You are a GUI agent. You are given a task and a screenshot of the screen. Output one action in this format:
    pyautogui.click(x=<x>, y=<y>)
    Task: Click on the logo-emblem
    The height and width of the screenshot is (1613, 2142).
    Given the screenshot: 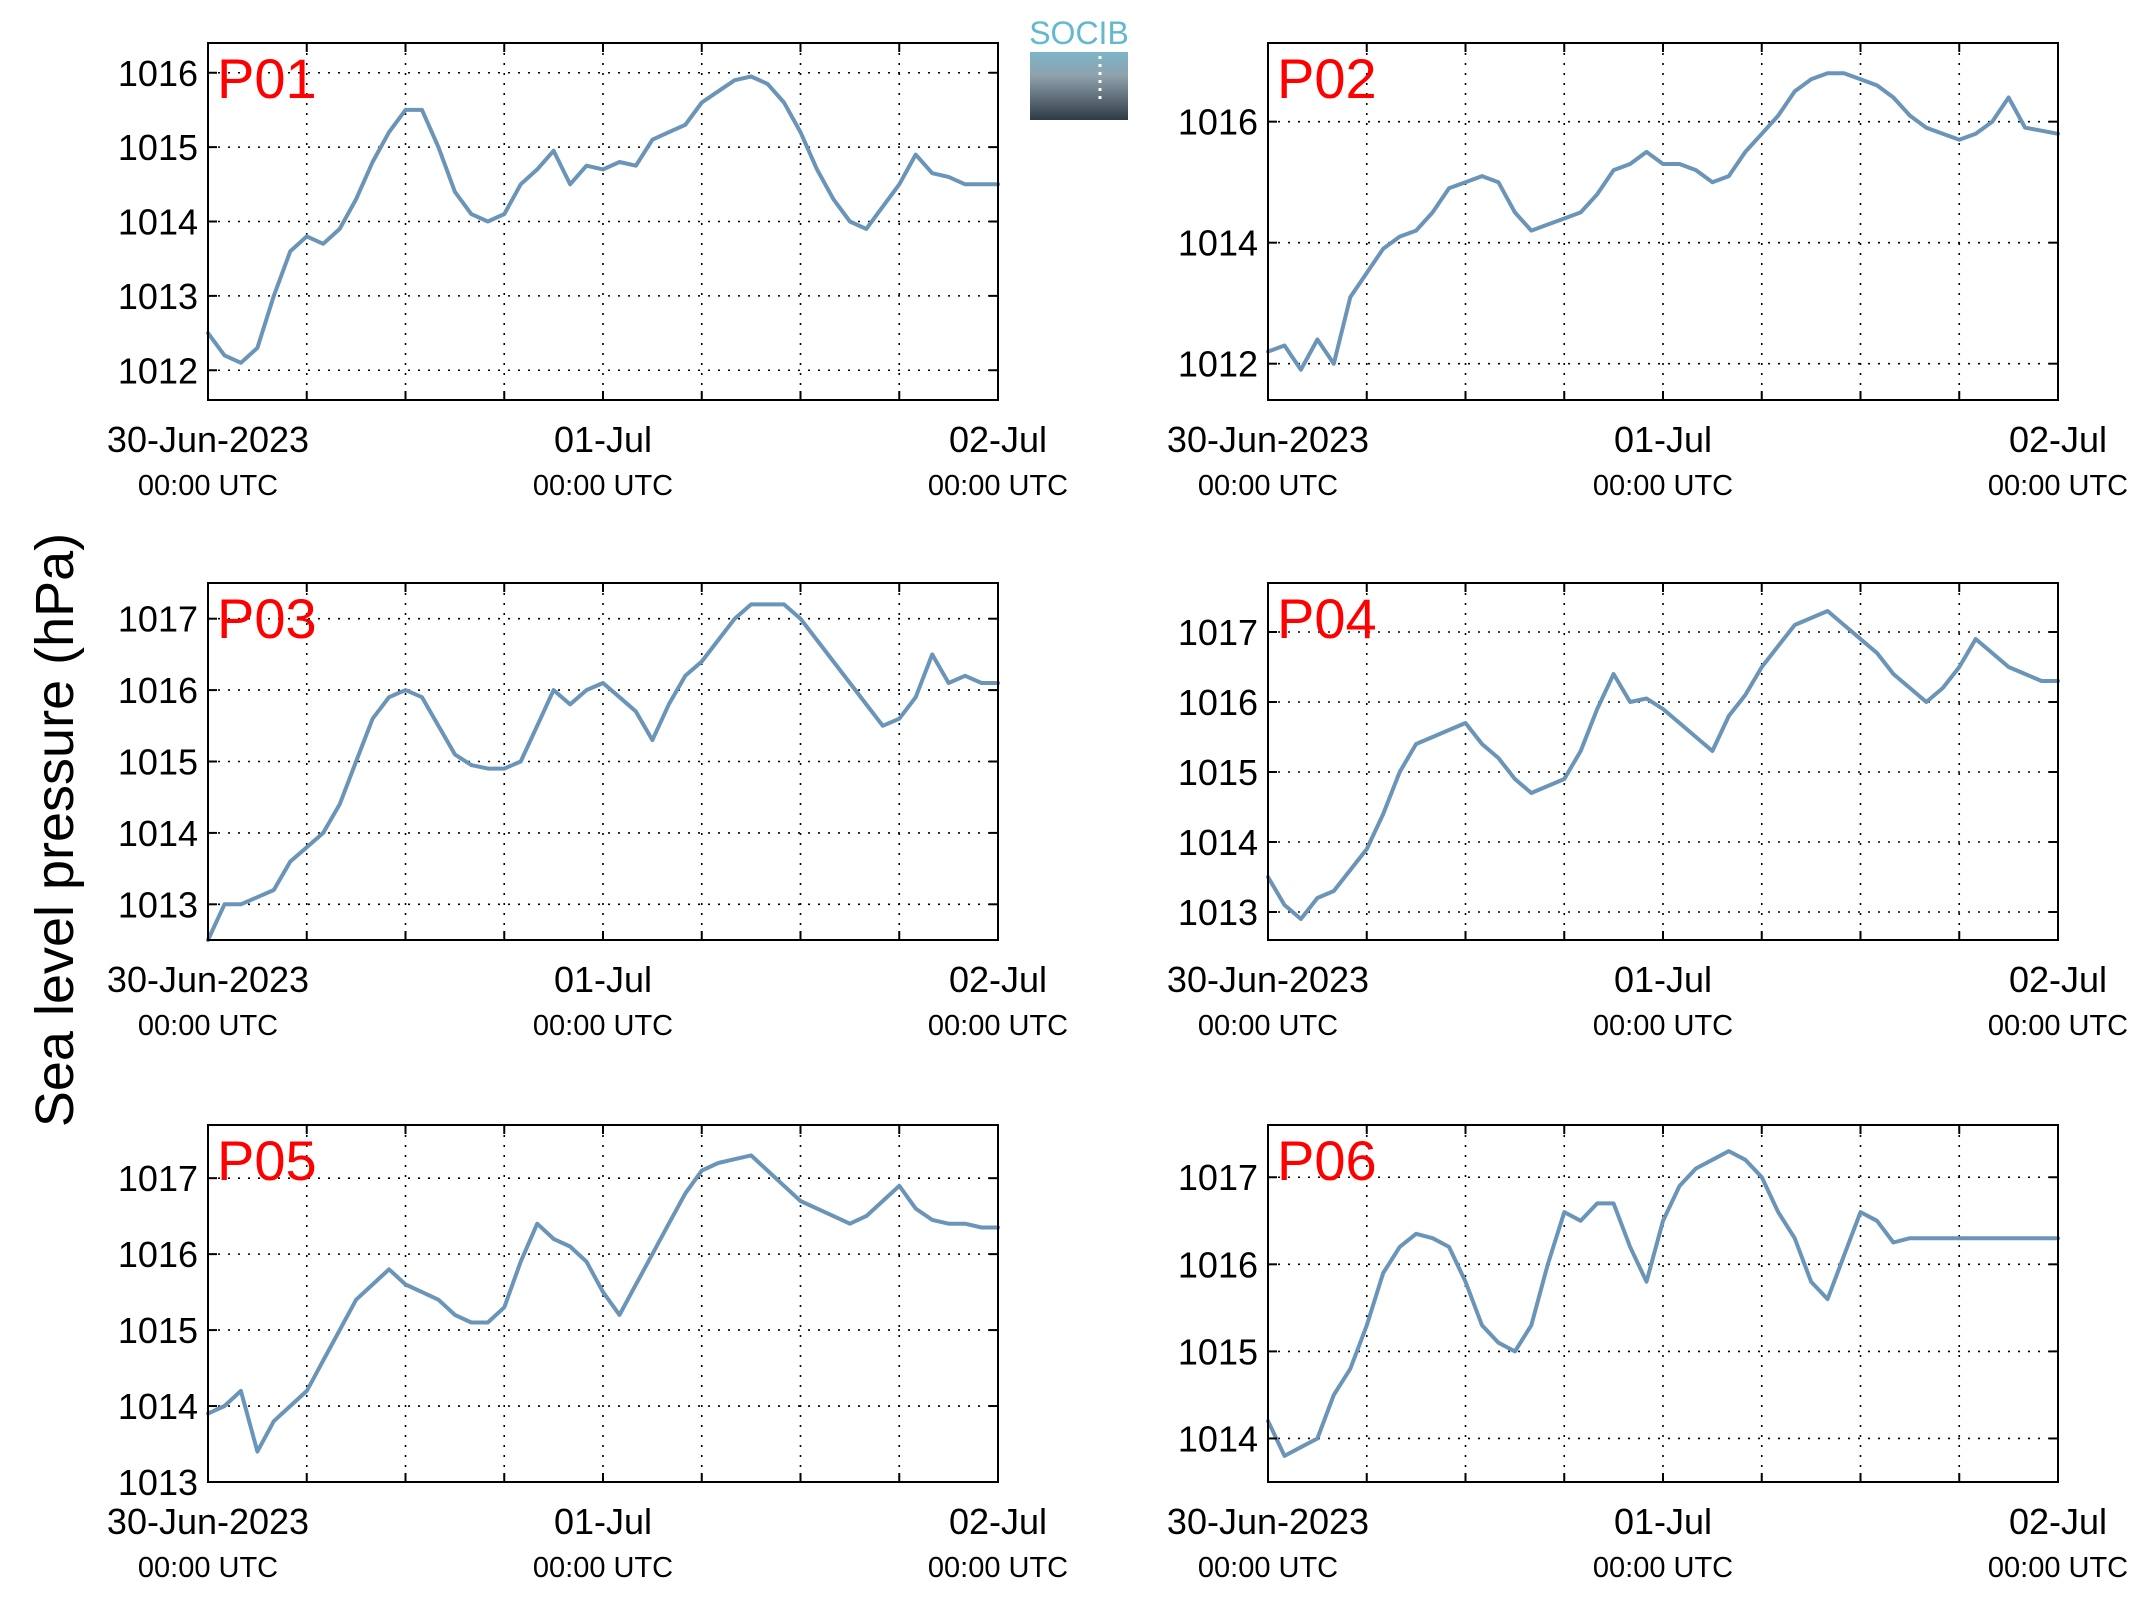 What is the action you would take?
    pyautogui.click(x=1079, y=86)
    